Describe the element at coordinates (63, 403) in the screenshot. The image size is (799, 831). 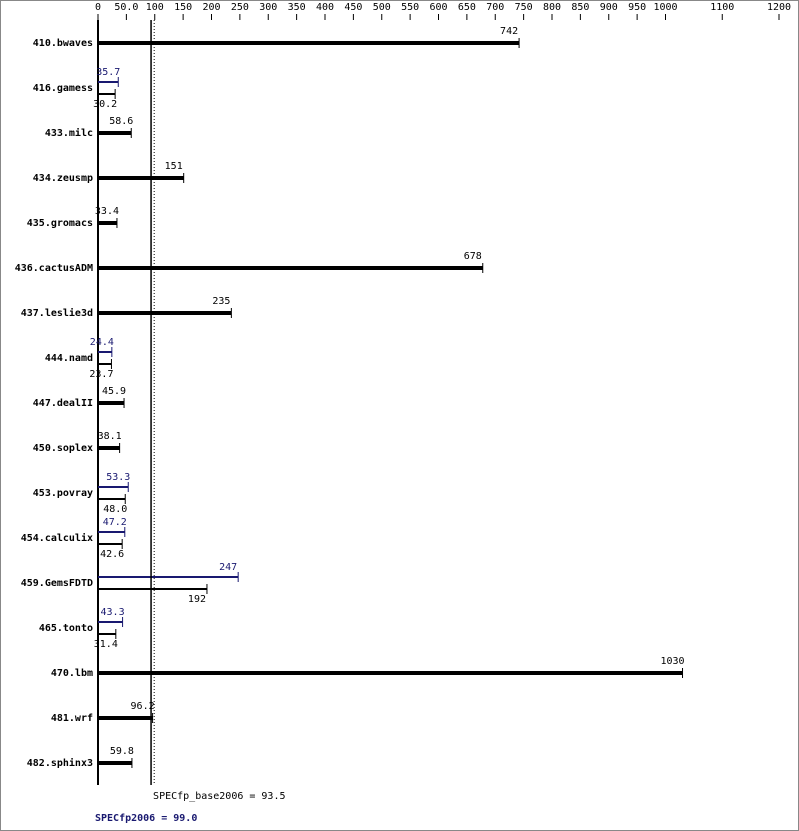
I see `category-label: 447.dealII` at that location.